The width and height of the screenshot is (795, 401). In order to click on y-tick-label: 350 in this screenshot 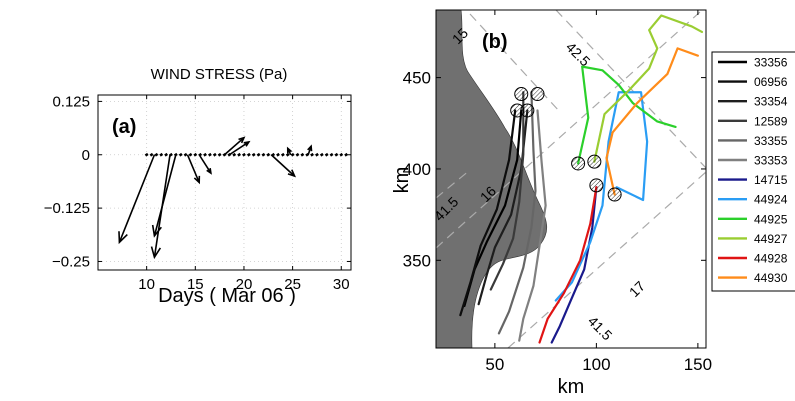, I will do `click(417, 260)`.